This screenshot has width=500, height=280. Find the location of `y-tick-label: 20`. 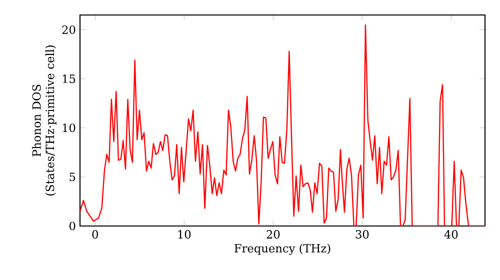

y-tick-label: 20 is located at coordinates (69, 29).